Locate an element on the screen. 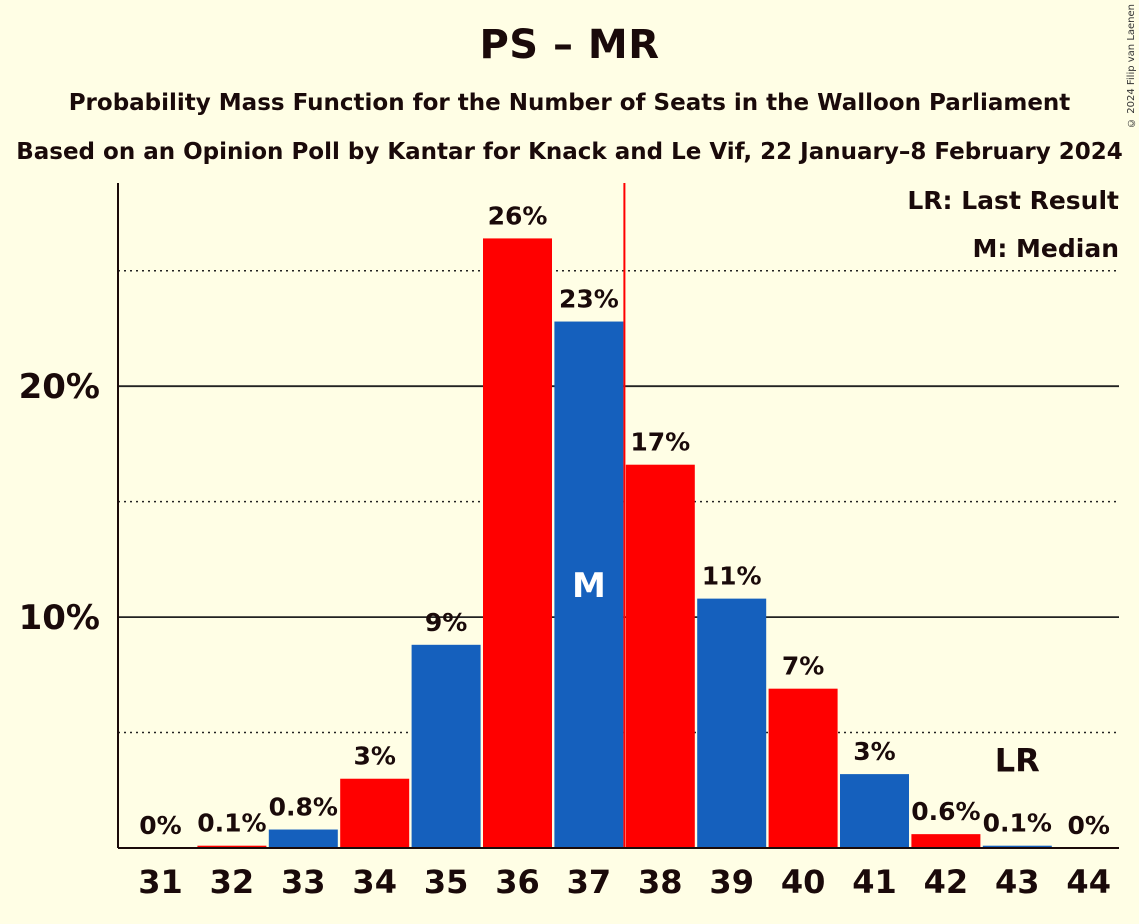 This screenshot has width=1139, height=924. last-result-marker: LR is located at coordinates (1017, 761).